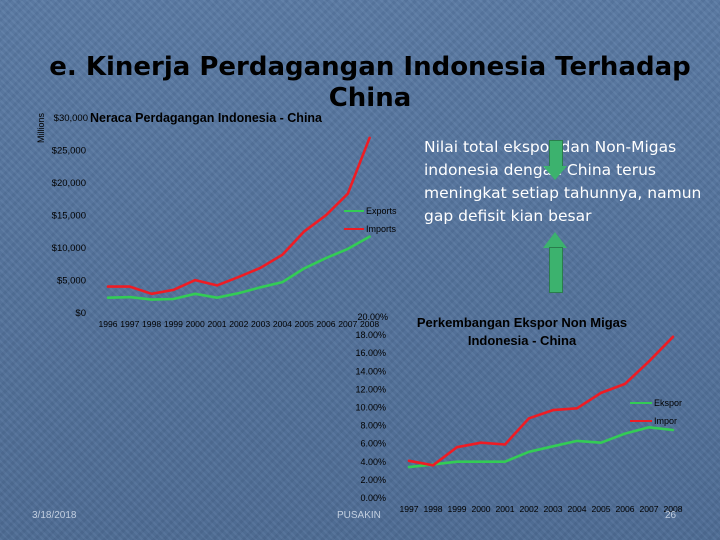 This screenshot has height=540, width=720. Describe the element at coordinates (555, 160) in the screenshot. I see `arrow-down-icon` at that location.